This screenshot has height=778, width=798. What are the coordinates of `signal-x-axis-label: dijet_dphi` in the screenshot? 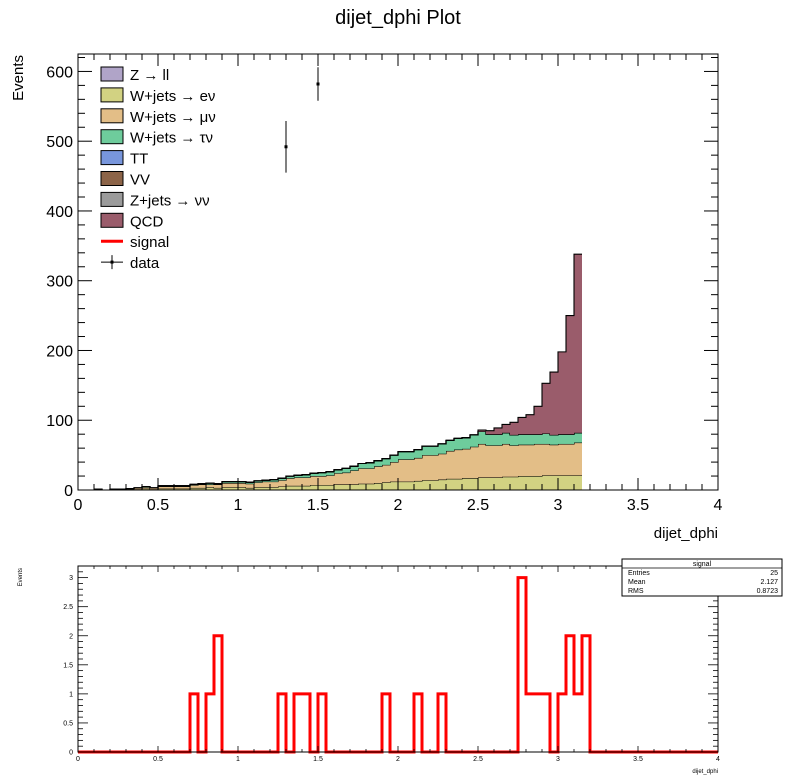 It's located at (705, 772).